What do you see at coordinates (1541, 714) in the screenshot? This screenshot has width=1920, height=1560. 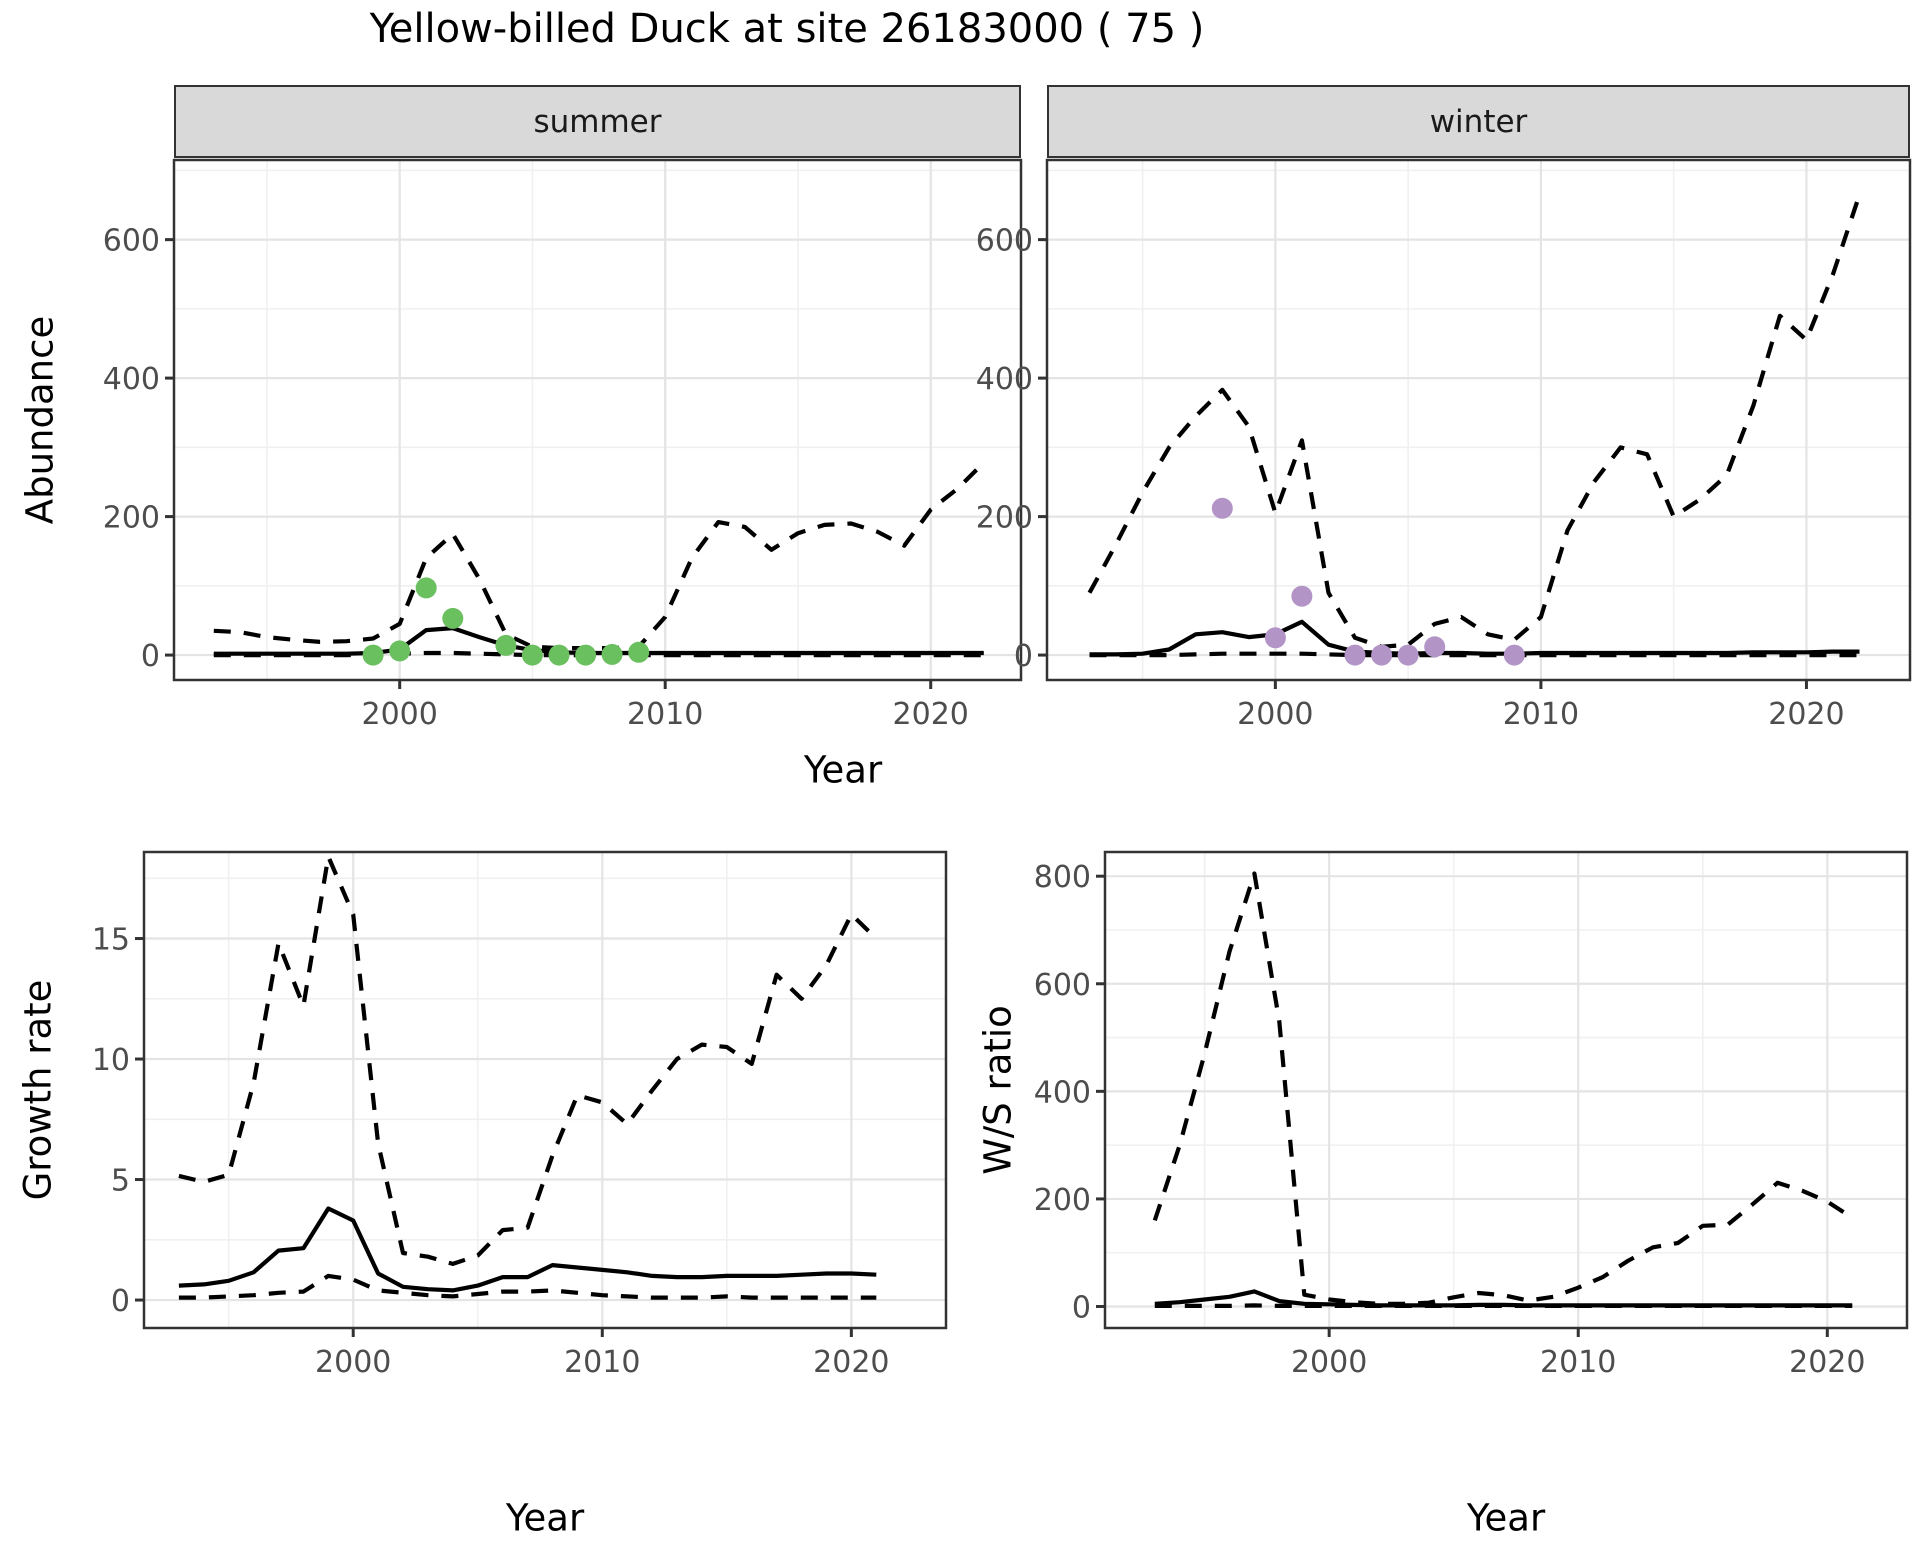 I see `abundance-winter-x-tick-label: 2010` at bounding box center [1541, 714].